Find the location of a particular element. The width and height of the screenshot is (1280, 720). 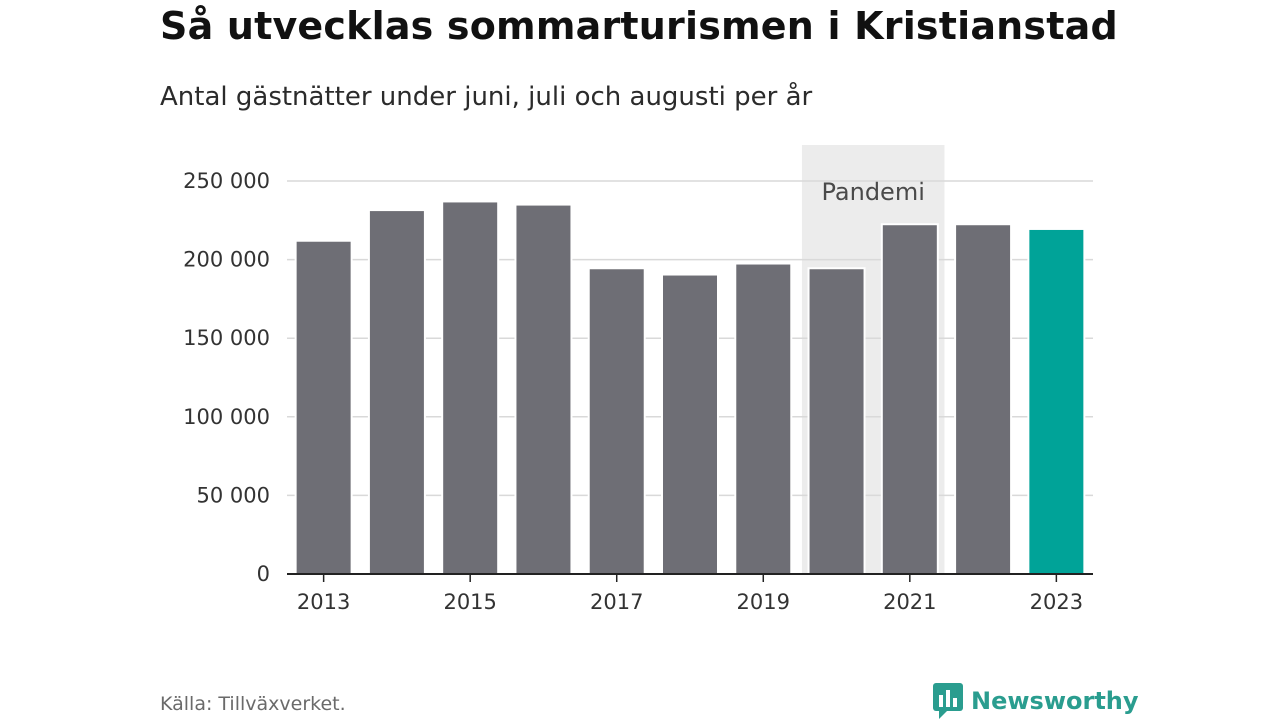

x-tick-label: 2013 is located at coordinates (323, 602).